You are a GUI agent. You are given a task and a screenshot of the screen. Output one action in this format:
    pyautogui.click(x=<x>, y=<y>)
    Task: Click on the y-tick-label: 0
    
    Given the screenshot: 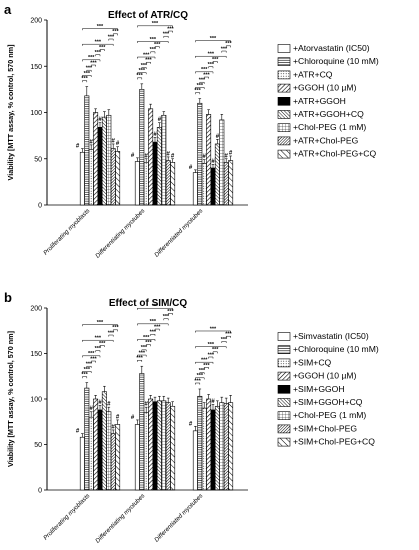 What is the action you would take?
    pyautogui.click(x=40, y=206)
    